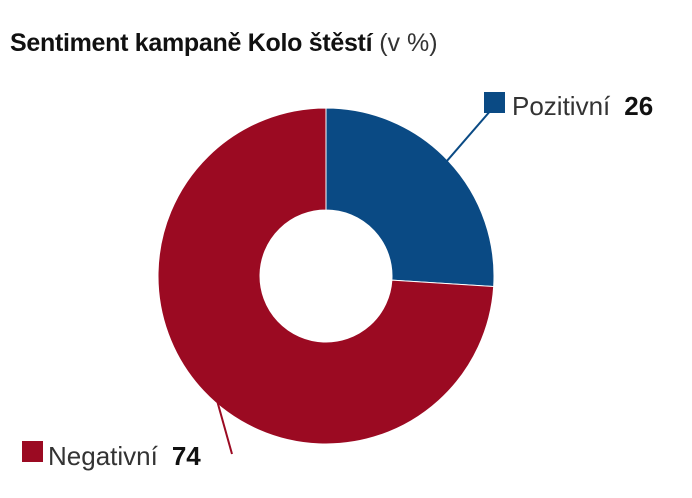 The height and width of the screenshot is (498, 692). What do you see at coordinates (561, 106) in the screenshot?
I see `slice-category-pozitivni: Pozitivní` at bounding box center [561, 106].